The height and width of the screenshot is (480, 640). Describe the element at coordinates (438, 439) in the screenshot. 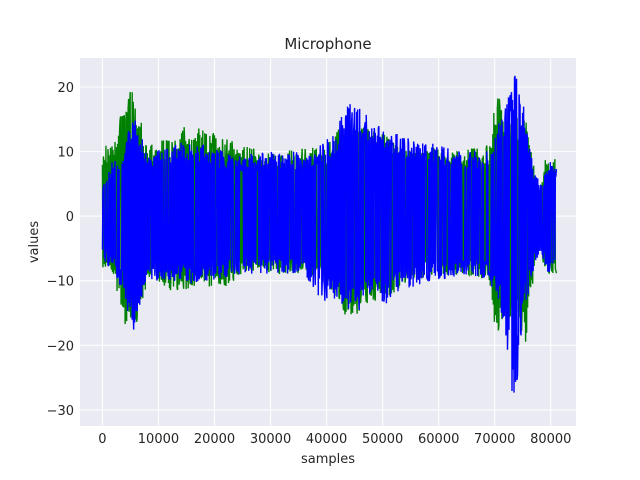

I see `x-tick-label: 60000` at that location.